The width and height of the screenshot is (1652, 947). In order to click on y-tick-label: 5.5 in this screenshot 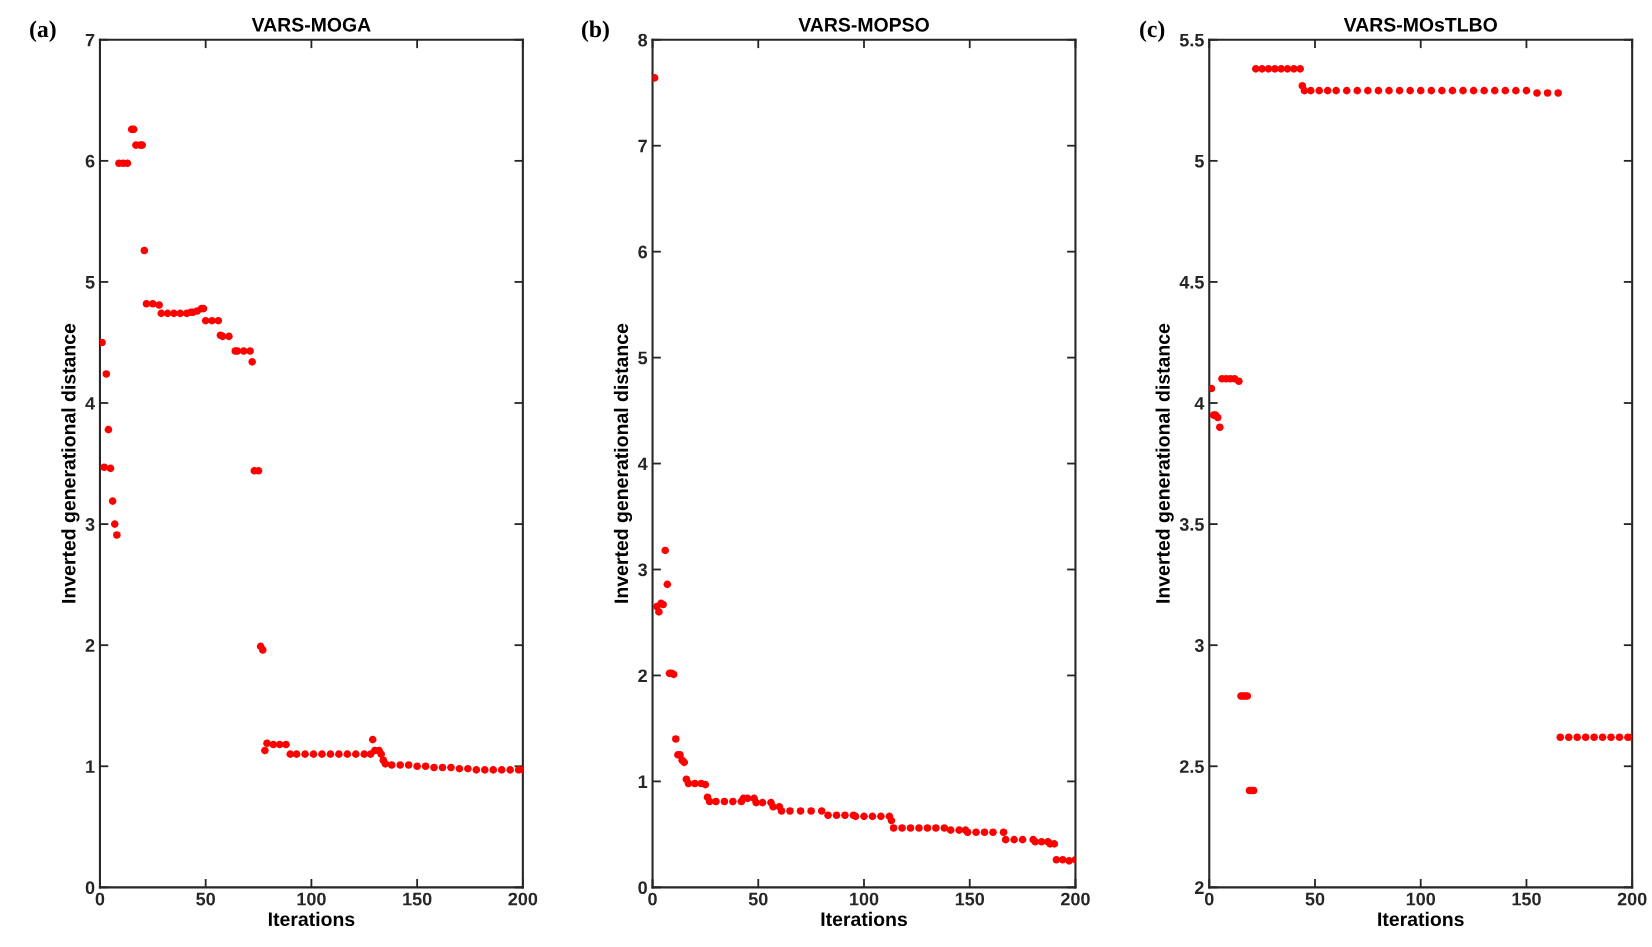, I will do `click(1191, 40)`.